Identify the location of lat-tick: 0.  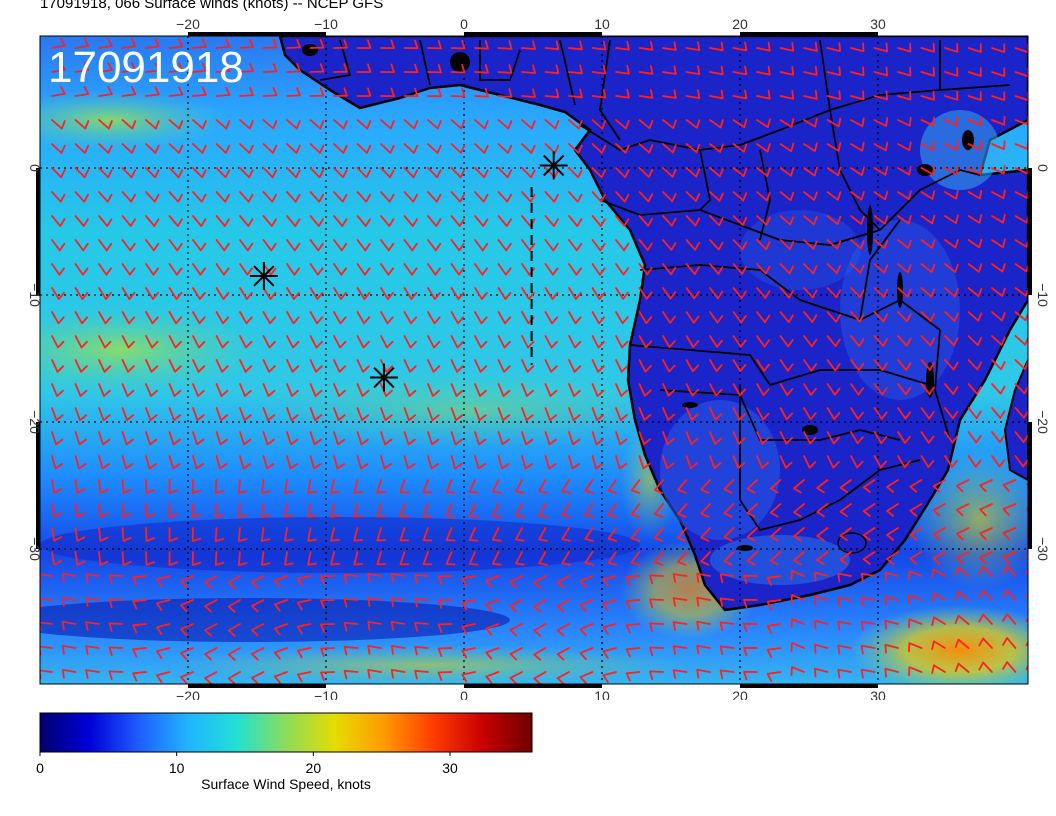
(1043, 168).